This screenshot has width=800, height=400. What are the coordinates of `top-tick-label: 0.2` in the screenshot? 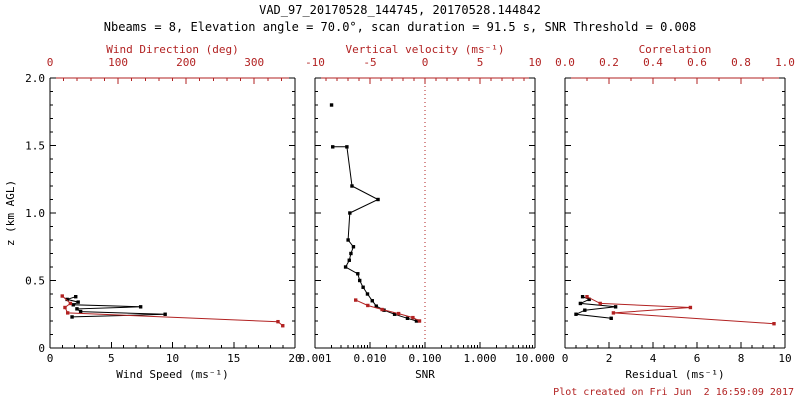 It's located at (609, 62).